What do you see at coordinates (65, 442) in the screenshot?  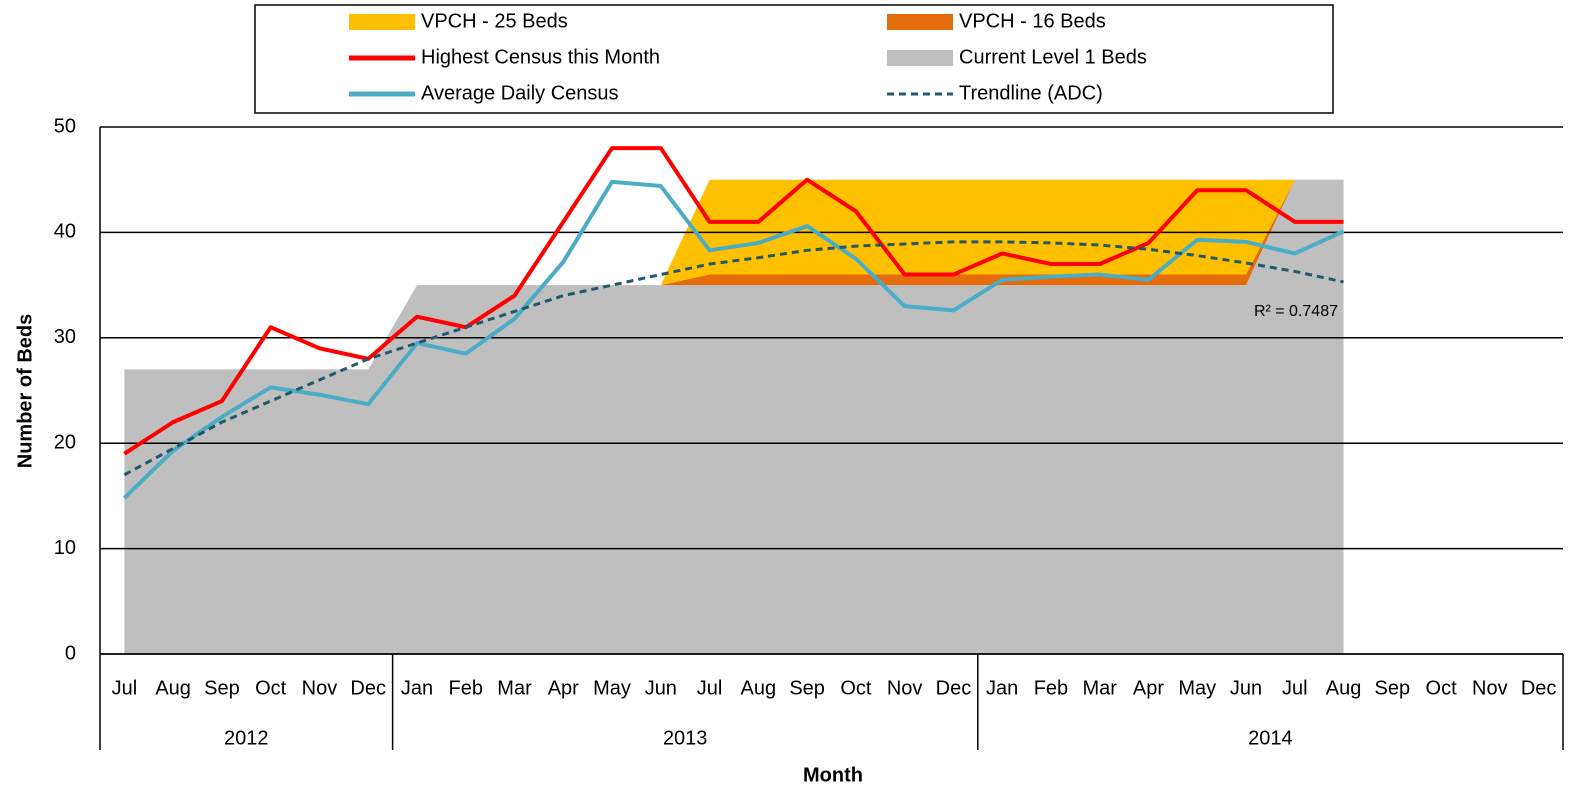 I see `y-tick-label: 20` at bounding box center [65, 442].